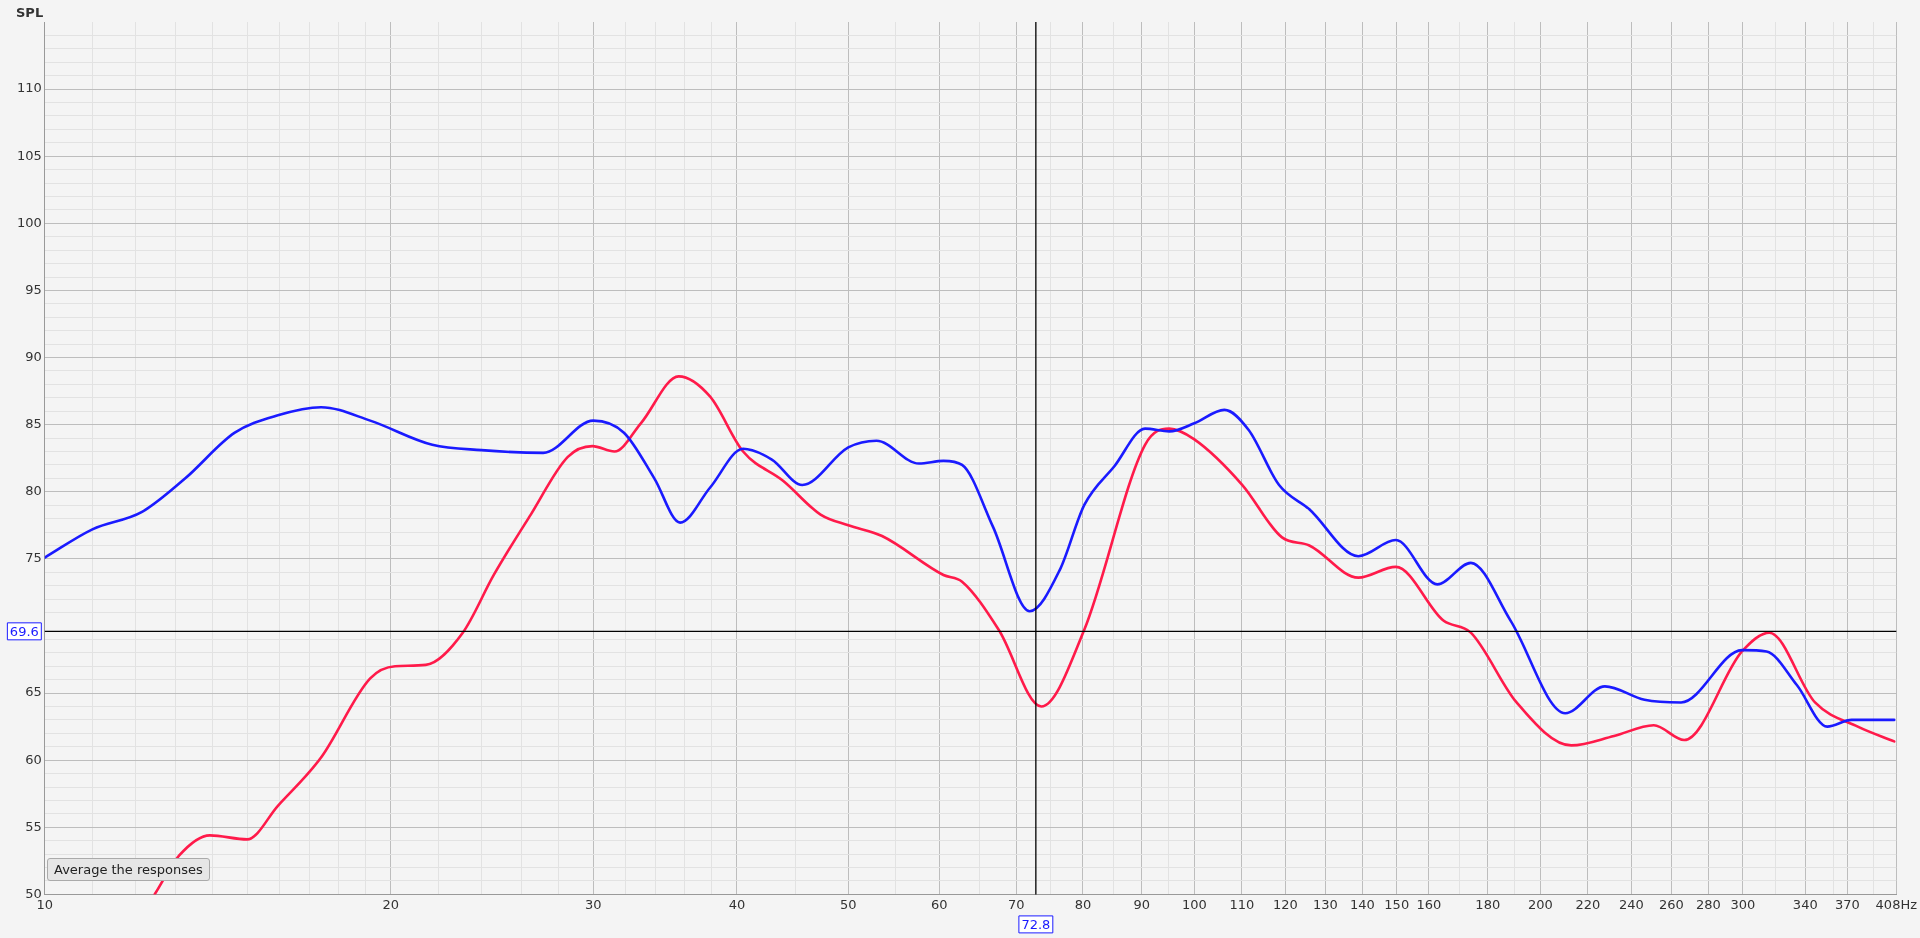 The height and width of the screenshot is (938, 1920). Describe the element at coordinates (593, 904) in the screenshot. I see `x-tick-label: 30` at that location.